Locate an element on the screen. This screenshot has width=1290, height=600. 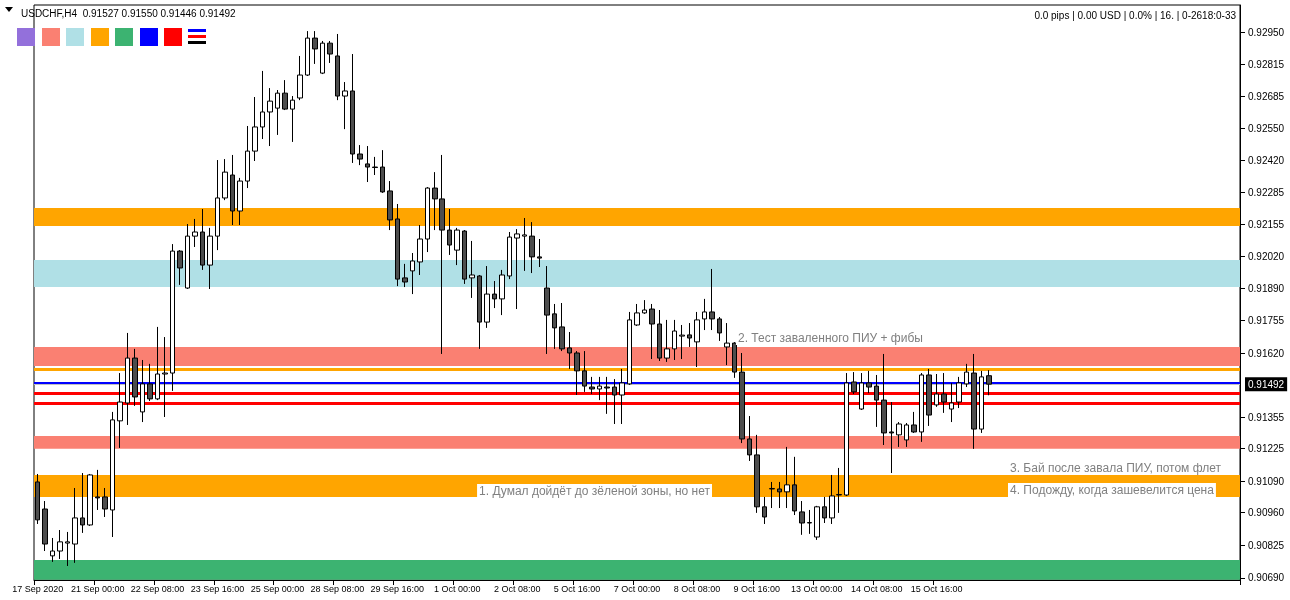
x-tick-label: 13 Oct 00:00 is located at coordinates (817, 588).